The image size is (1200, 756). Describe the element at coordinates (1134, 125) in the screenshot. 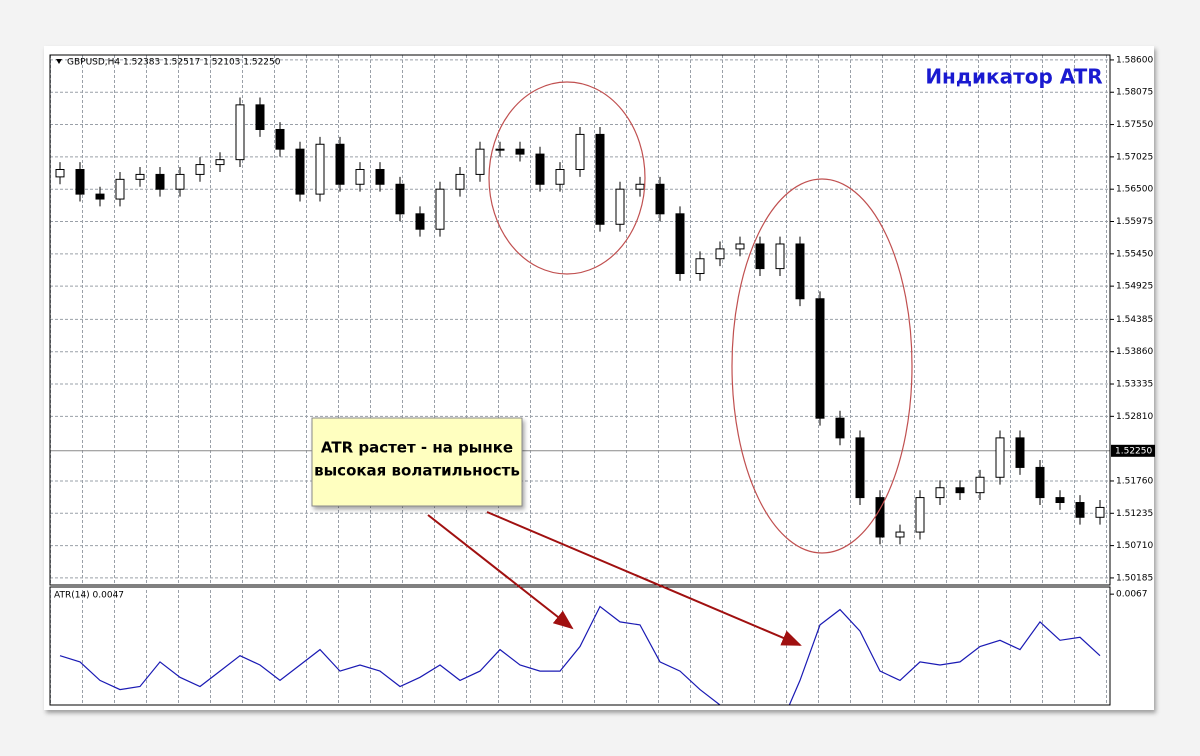

I see `y-tick-label: 1.57550` at that location.